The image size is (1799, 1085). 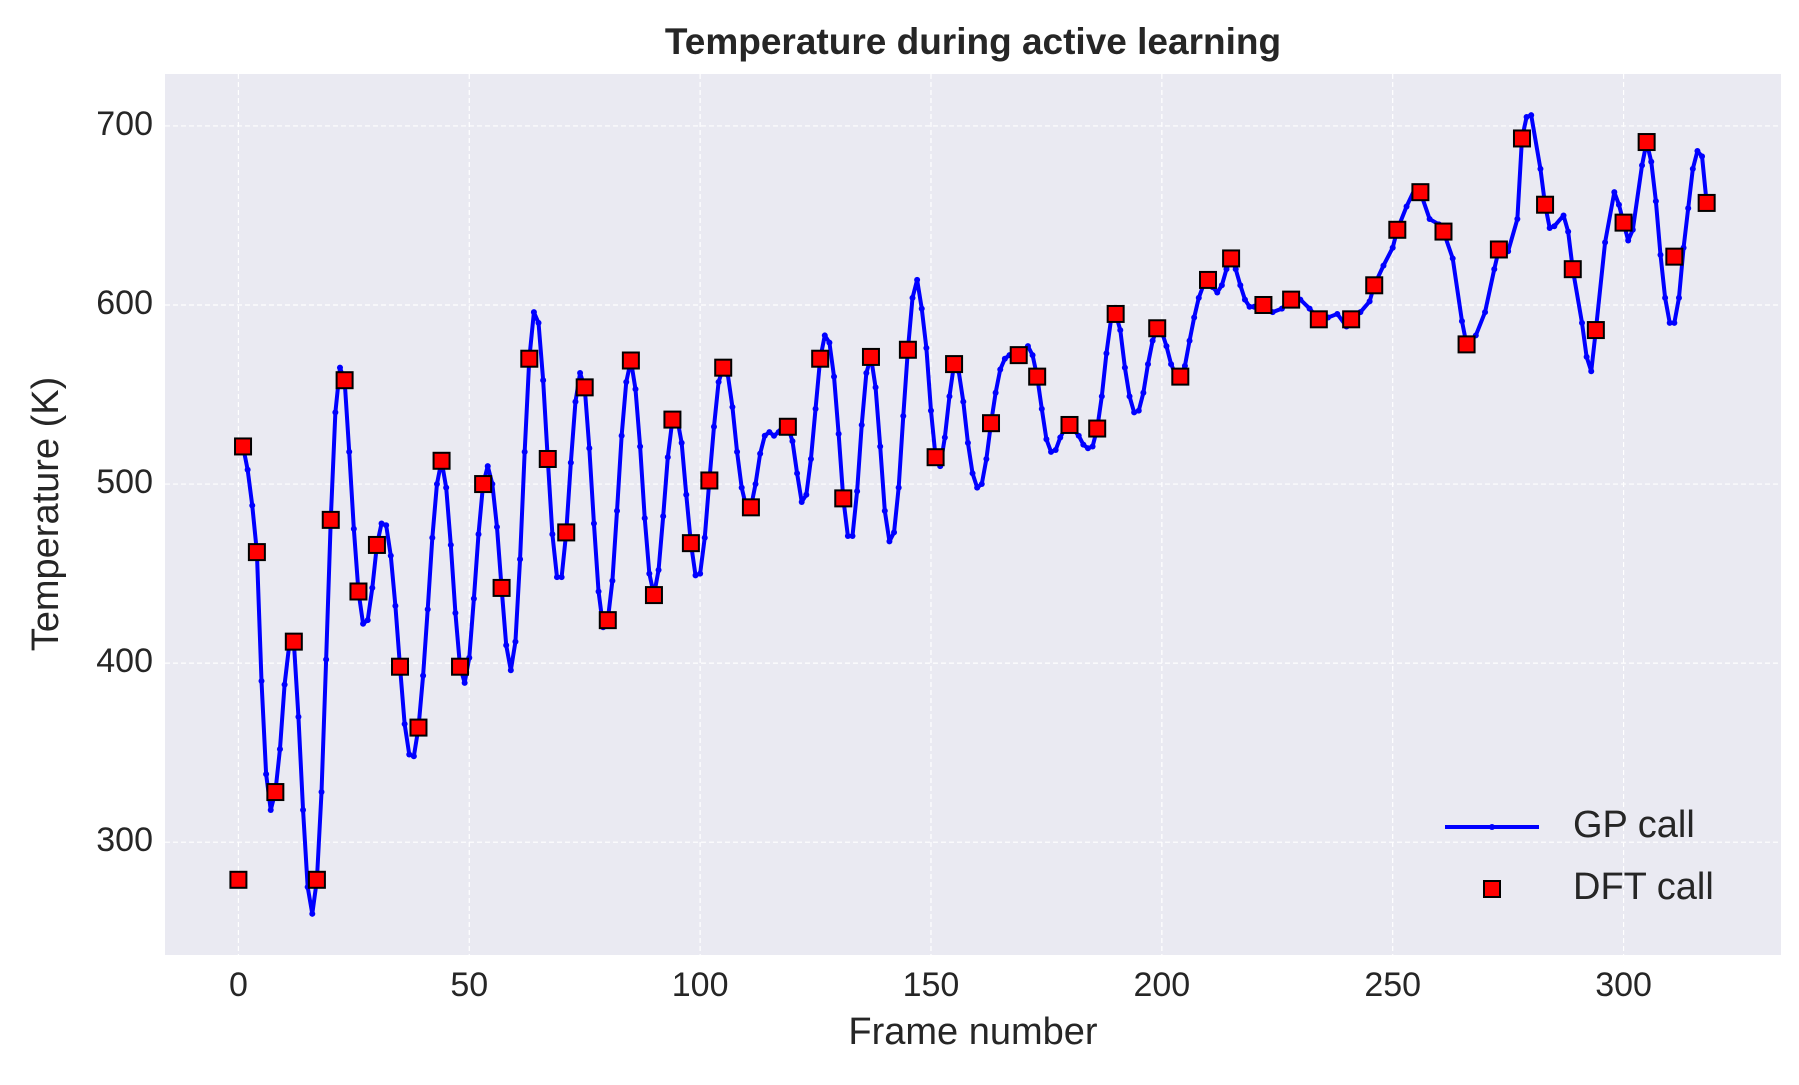 I want to click on x-tick-label: 150, so click(x=931, y=985).